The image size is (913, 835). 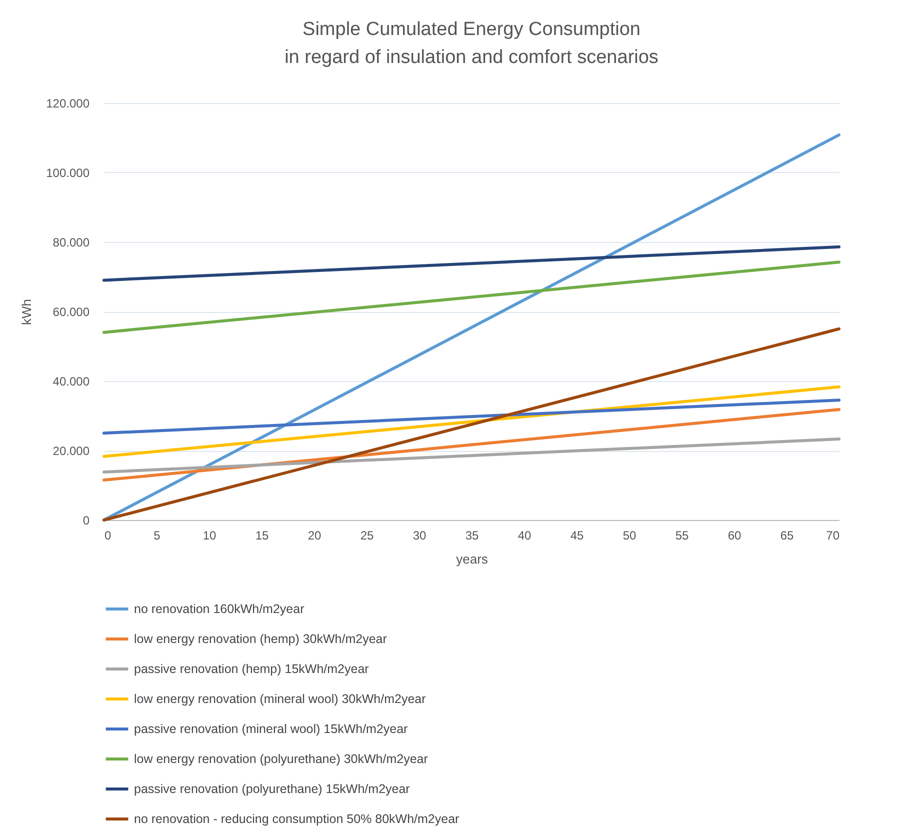 I want to click on x-tick-label: 60, so click(x=735, y=535).